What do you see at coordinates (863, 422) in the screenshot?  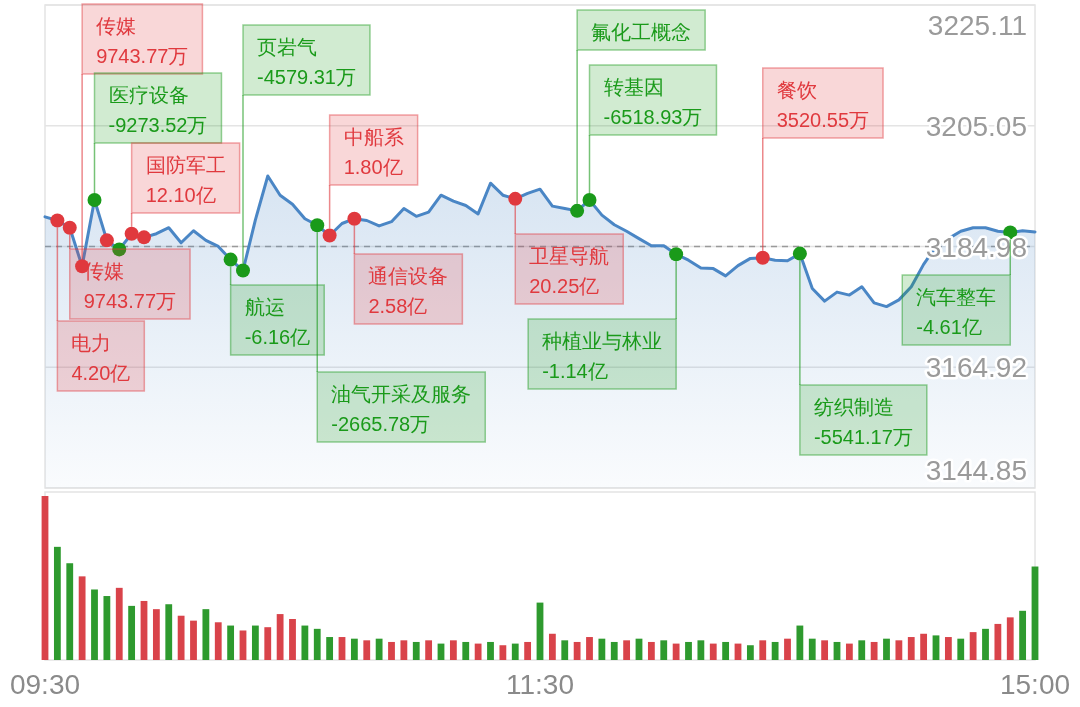 I see `annotation: 纺织制造 -5541.17万` at bounding box center [863, 422].